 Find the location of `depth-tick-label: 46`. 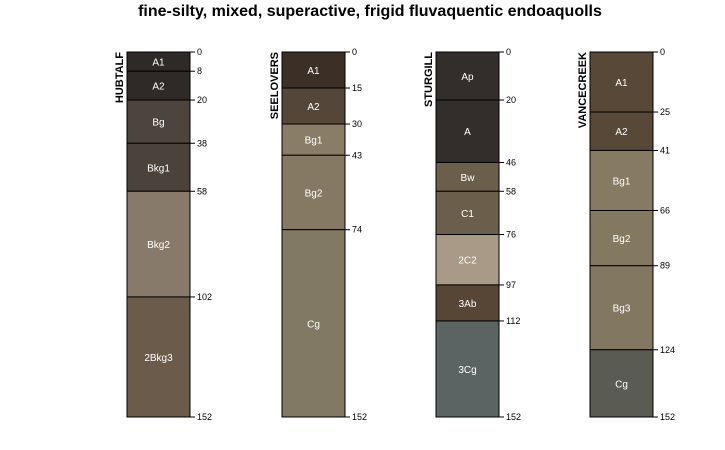

depth-tick-label: 46 is located at coordinates (511, 162).